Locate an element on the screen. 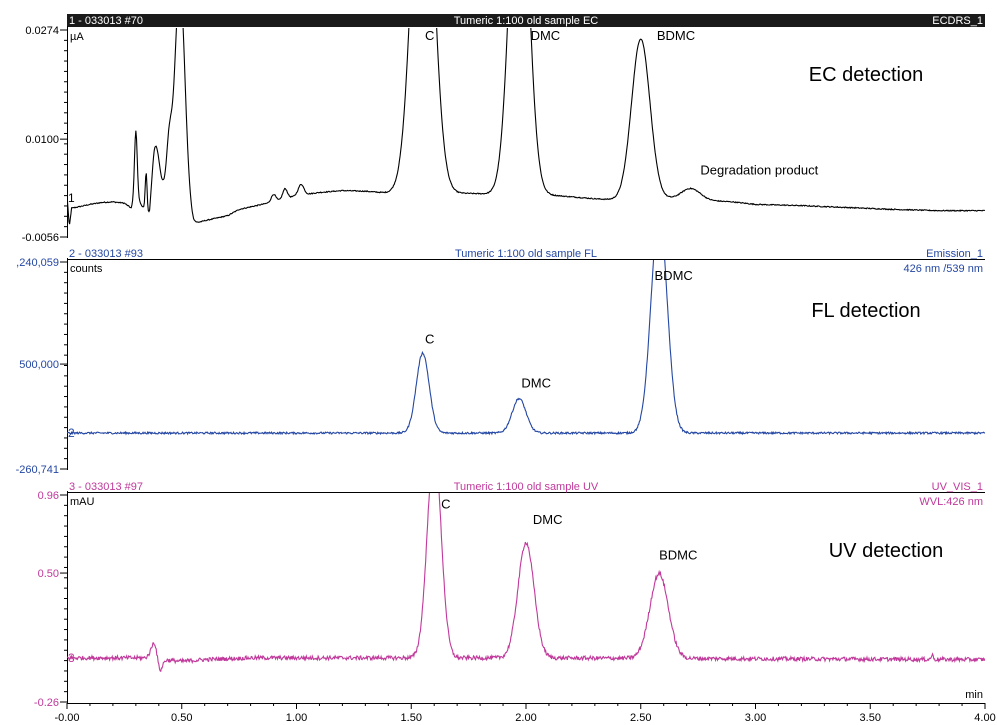  uv-peak-label: BDMC is located at coordinates (678, 554).